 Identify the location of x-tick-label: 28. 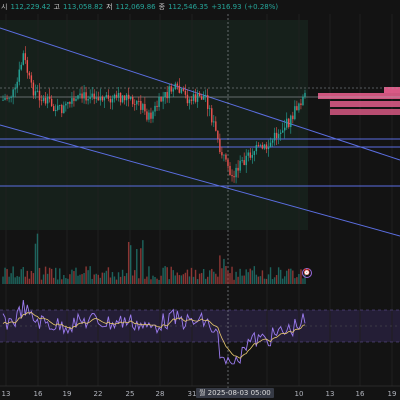
(160, 394).